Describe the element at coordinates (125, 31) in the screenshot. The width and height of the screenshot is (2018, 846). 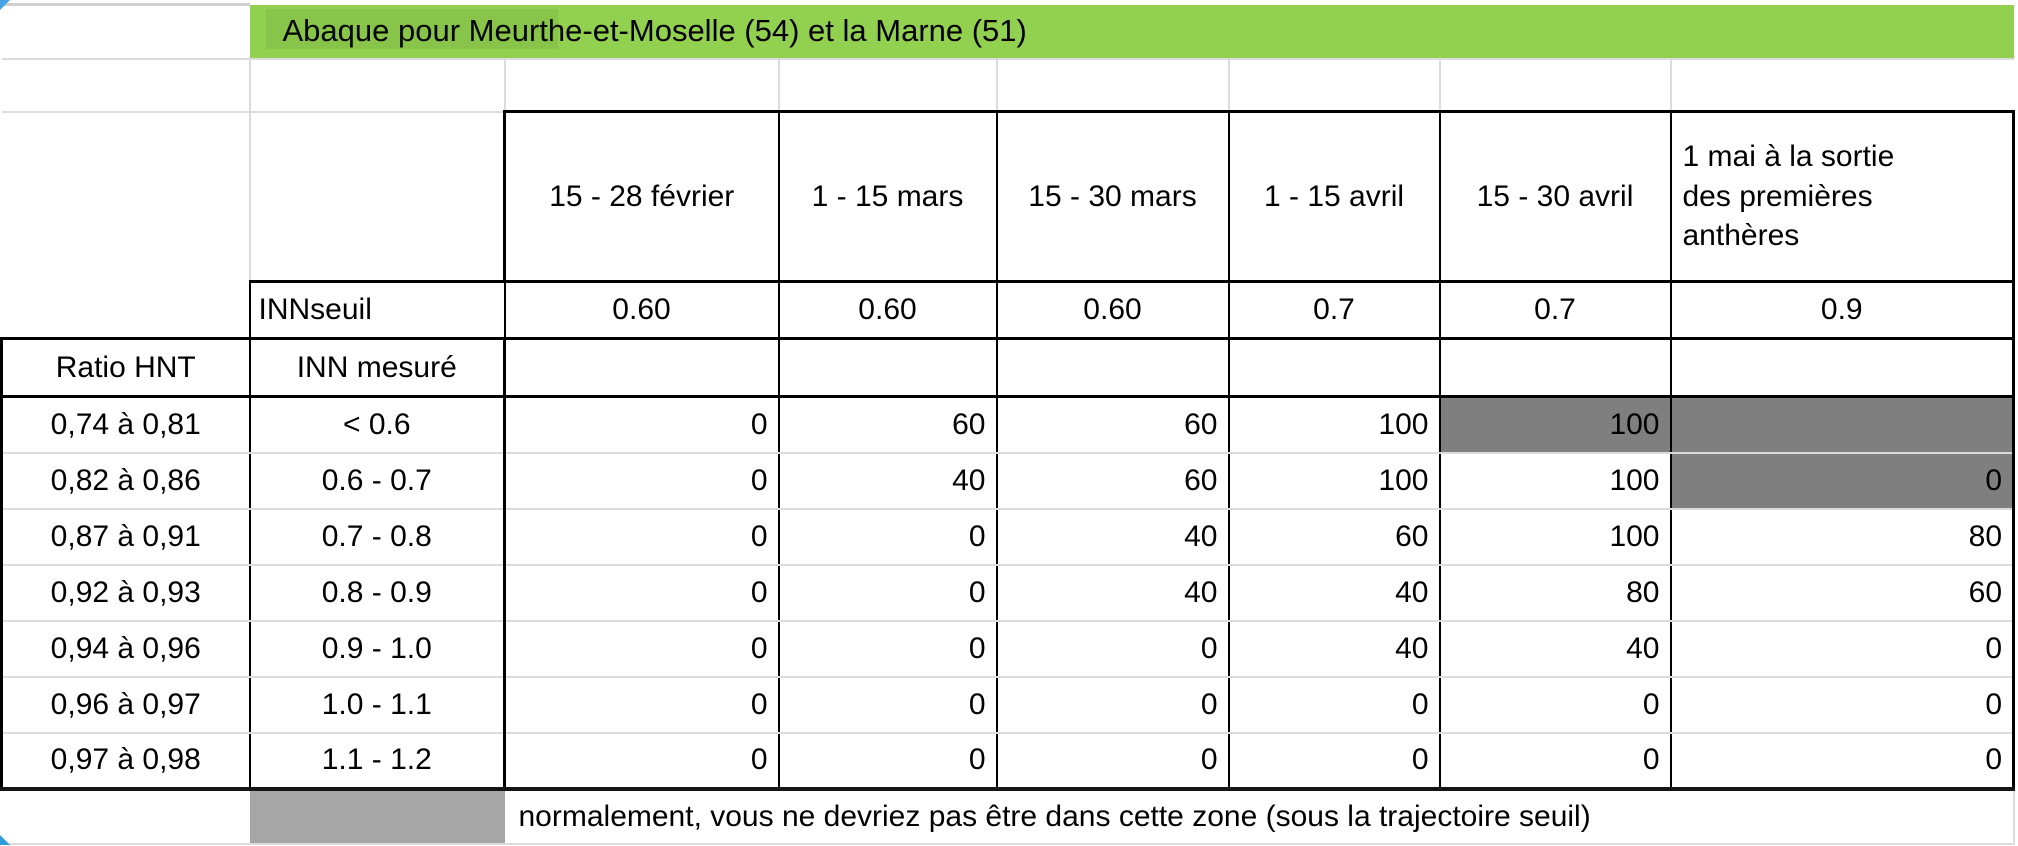
I see `corner-cell` at that location.